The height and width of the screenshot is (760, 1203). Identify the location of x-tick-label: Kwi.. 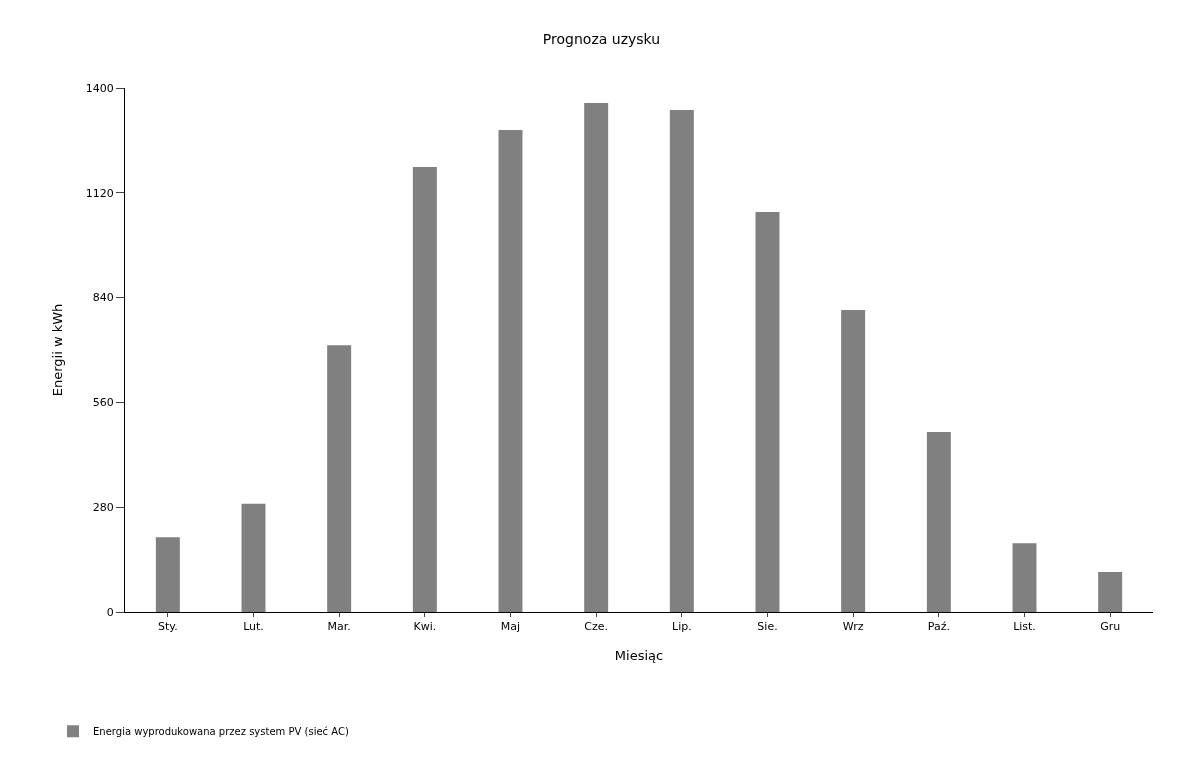
(425, 627).